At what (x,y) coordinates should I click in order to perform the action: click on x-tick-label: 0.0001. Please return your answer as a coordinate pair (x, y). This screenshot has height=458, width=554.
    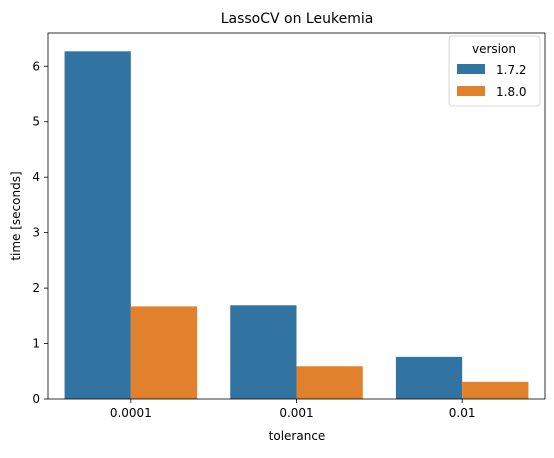
    Looking at the image, I should click on (131, 413).